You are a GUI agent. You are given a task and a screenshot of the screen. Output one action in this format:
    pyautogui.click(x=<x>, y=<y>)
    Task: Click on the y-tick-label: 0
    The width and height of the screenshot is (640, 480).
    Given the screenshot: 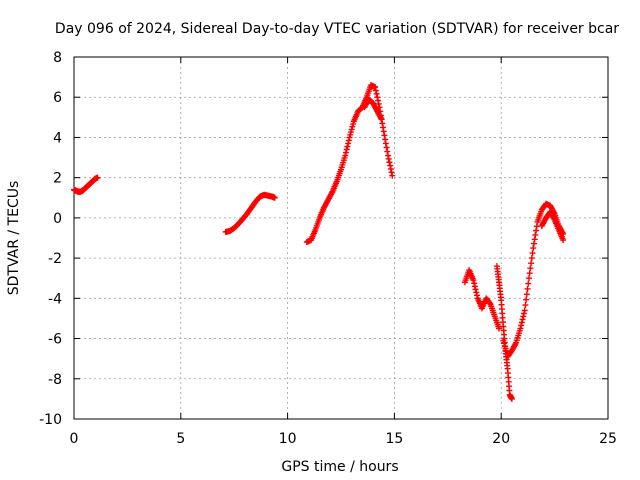 What is the action you would take?
    pyautogui.click(x=57, y=219)
    